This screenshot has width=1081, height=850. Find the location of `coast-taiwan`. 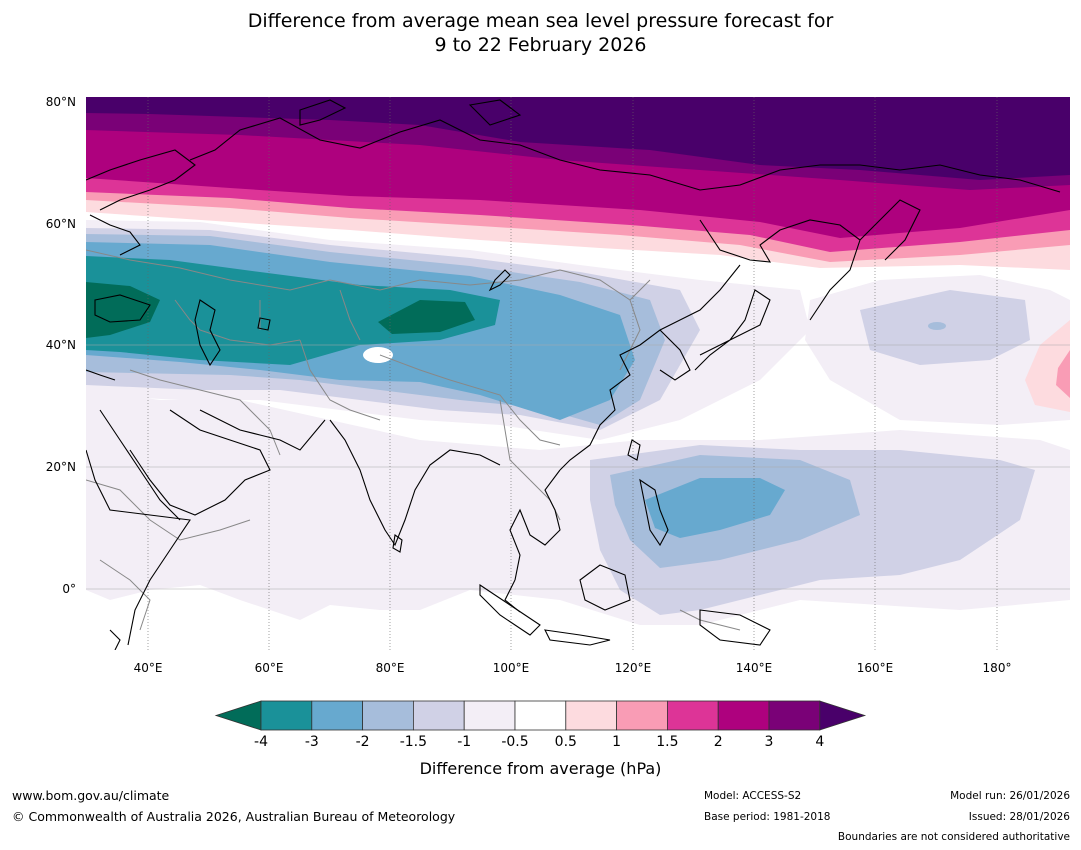

coast-taiwan is located at coordinates (634, 450).